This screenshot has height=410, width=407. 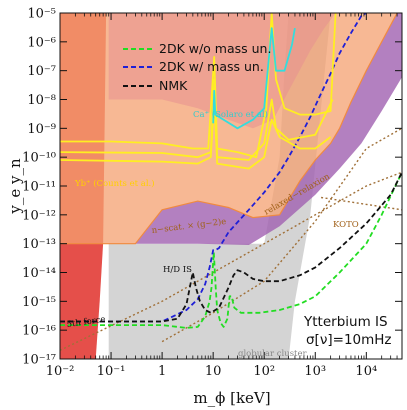 I want to click on y-tick-label-6: 10⁻¹¹, so click(x=39, y=187).